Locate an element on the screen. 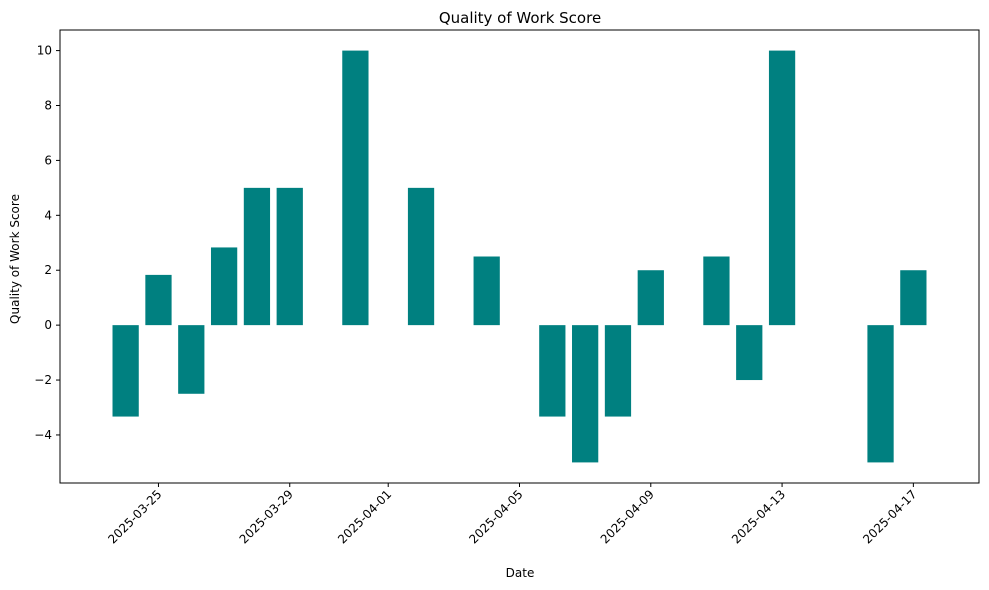  y-tick-label: 6 is located at coordinates (48, 160).